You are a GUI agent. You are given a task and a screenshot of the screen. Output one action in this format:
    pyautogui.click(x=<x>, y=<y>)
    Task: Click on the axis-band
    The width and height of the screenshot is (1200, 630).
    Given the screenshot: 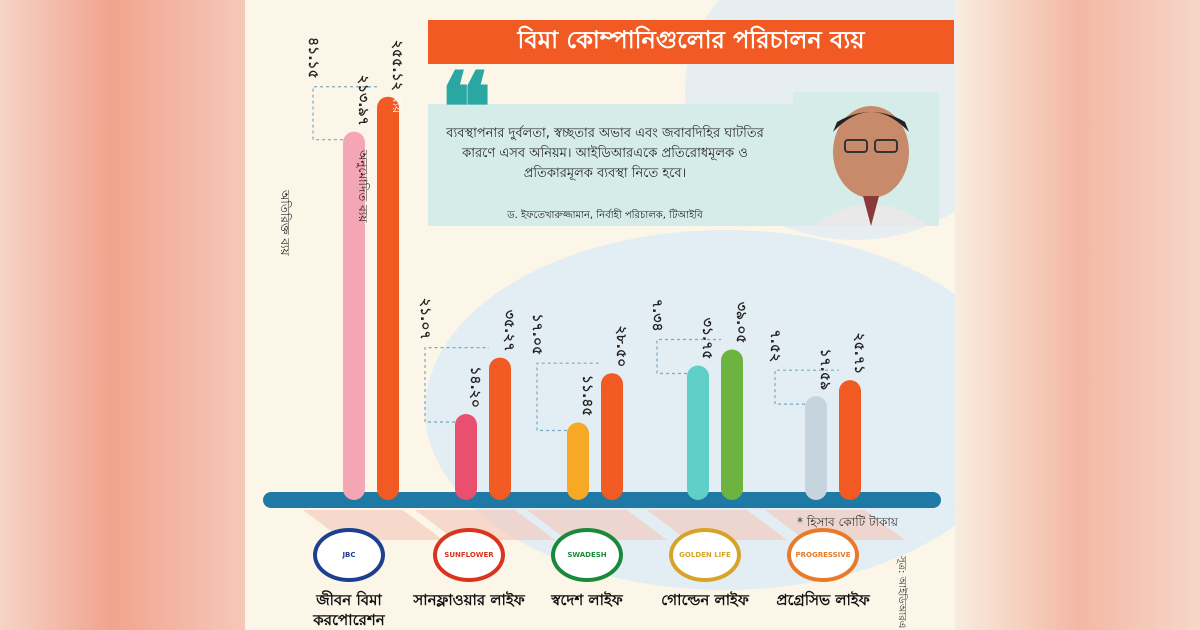 What is the action you would take?
    pyautogui.click(x=602, y=500)
    